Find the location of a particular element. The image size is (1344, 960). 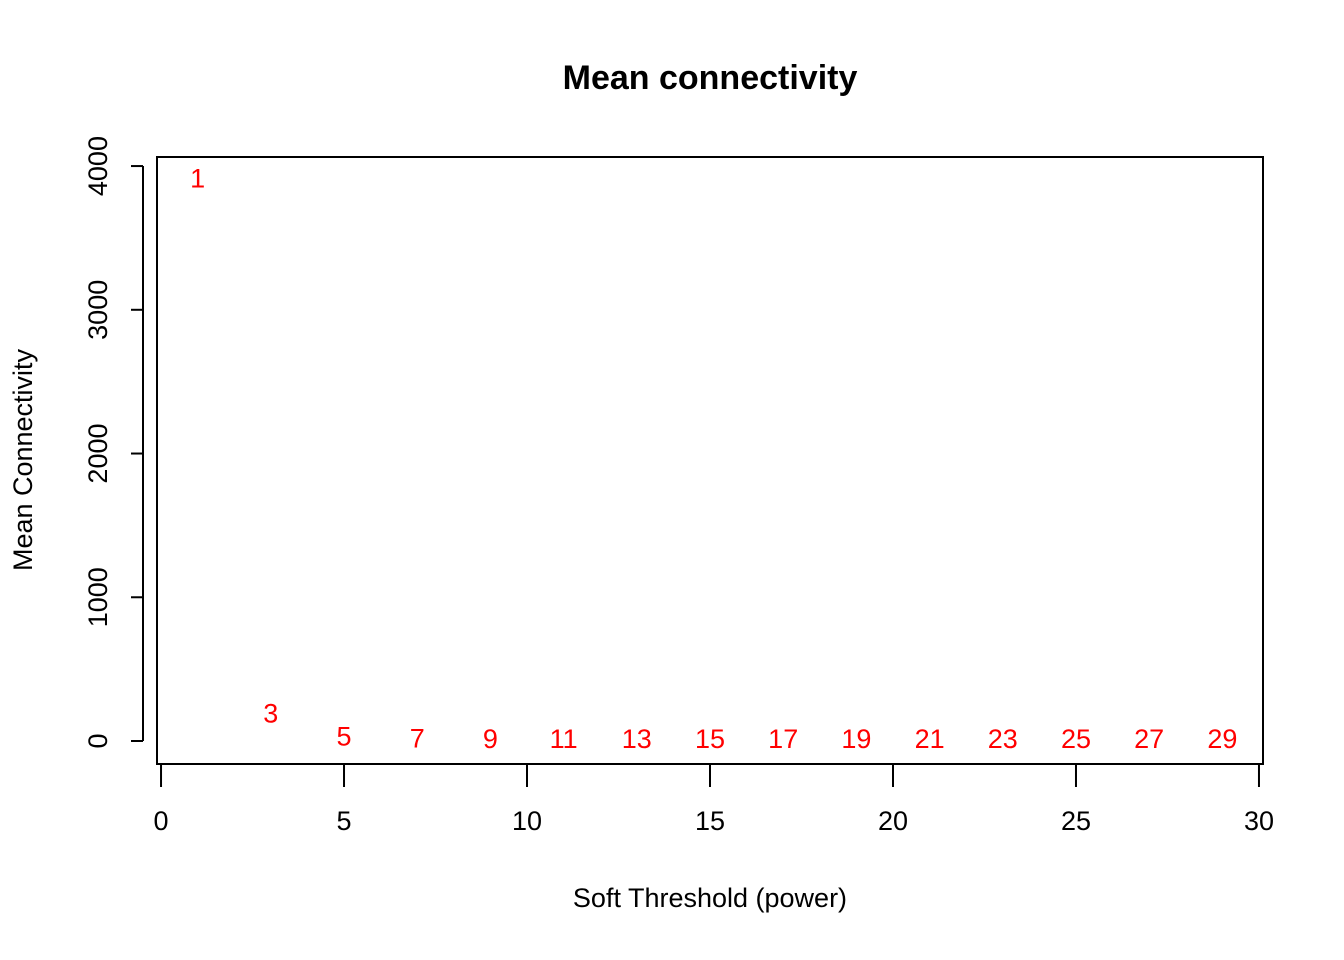

point-label: 5 is located at coordinates (344, 736).